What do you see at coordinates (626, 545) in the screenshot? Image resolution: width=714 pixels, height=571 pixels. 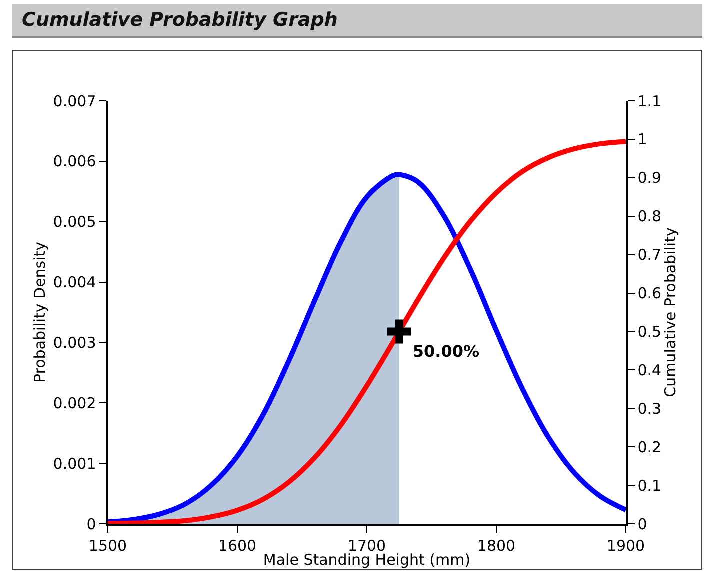 I see `x-tick-label: 1900` at bounding box center [626, 545].